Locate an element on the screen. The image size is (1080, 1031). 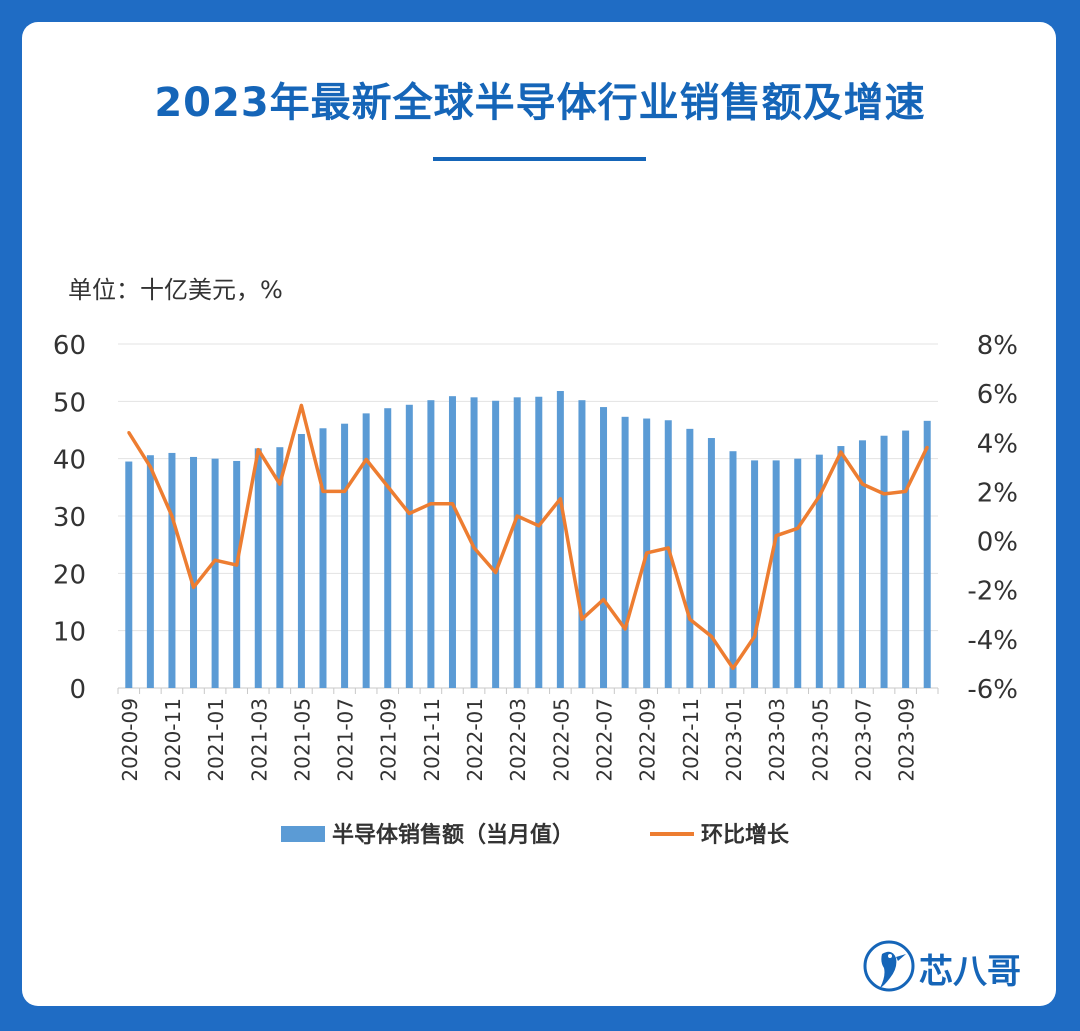
x-tick-label: 2023-03 is located at coordinates (777, 740).